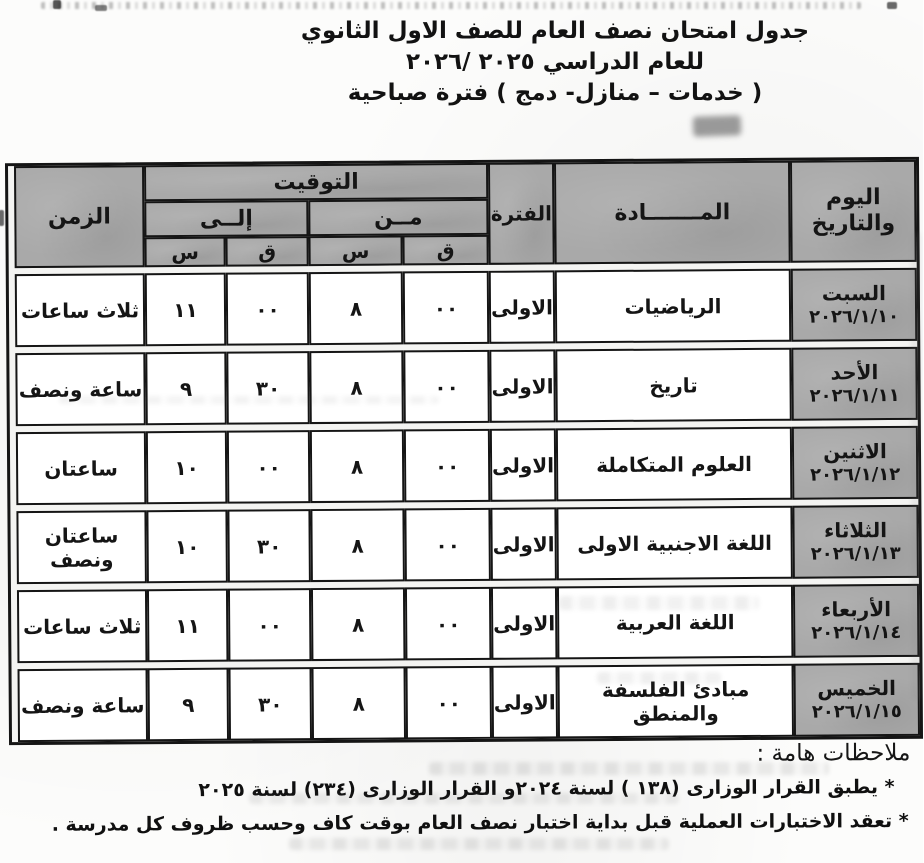 The height and width of the screenshot is (863, 924). Describe the element at coordinates (855, 316) in the screenshot. I see `day-date: ٢٠٢٦/١/١٠` at that location.